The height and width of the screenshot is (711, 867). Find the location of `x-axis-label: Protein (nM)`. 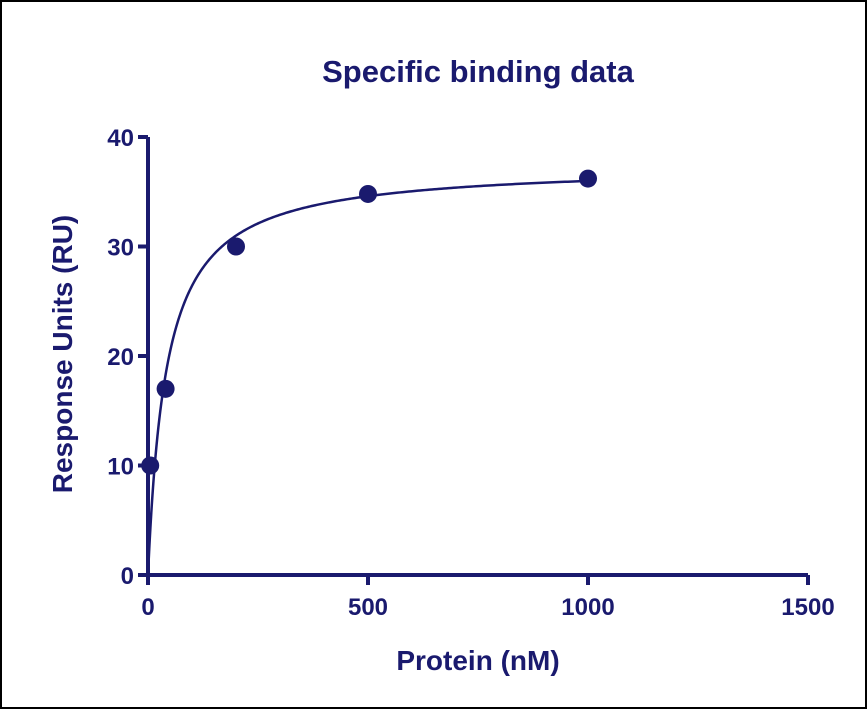

x-axis-label: Protein (nM) is located at coordinates (477, 660).